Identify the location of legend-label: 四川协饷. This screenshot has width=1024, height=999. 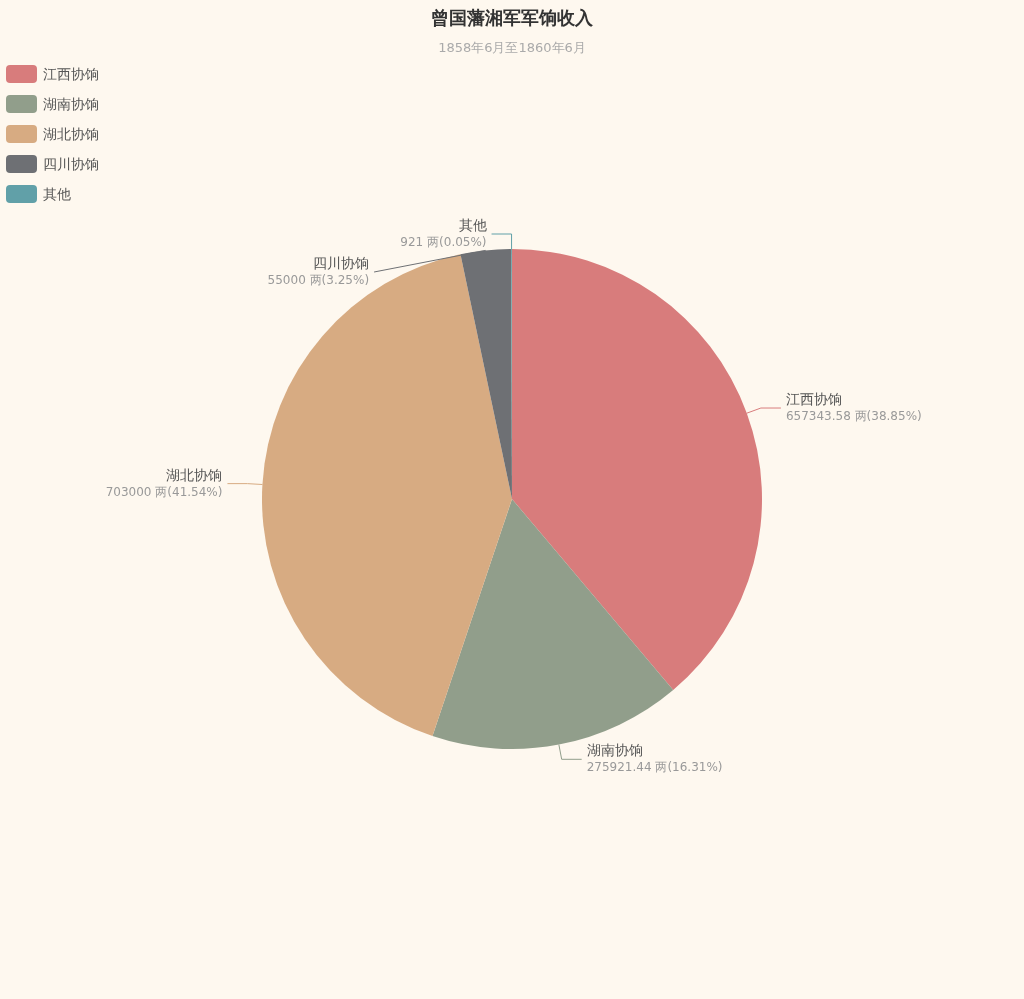
(71, 164).